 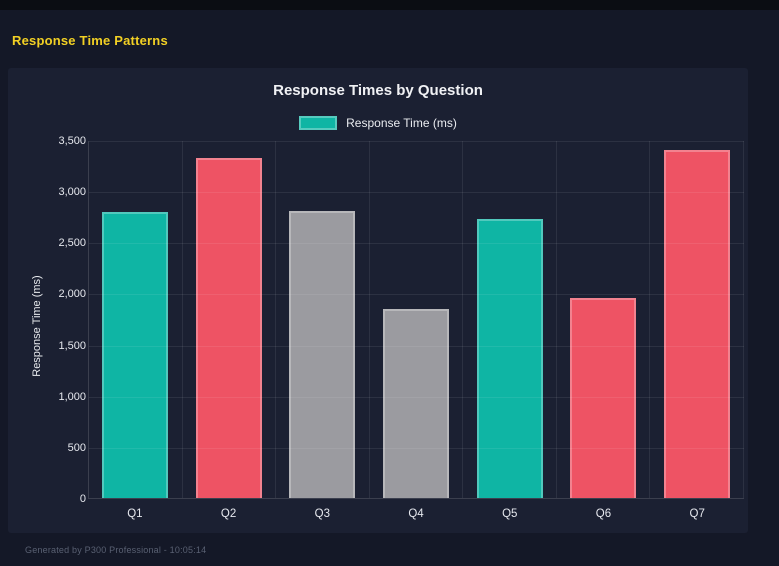 What do you see at coordinates (72, 243) in the screenshot?
I see `y-tick-label: 2,500` at bounding box center [72, 243].